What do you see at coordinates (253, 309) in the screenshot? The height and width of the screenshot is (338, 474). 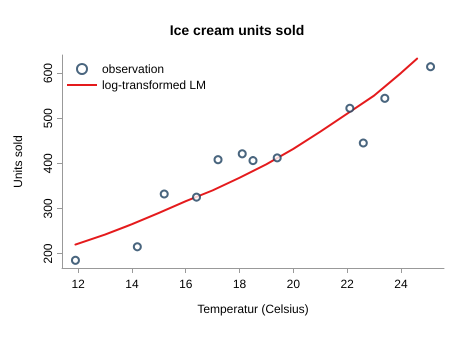 I see `x-axis-title: Temperatur (Celsius)` at bounding box center [253, 309].